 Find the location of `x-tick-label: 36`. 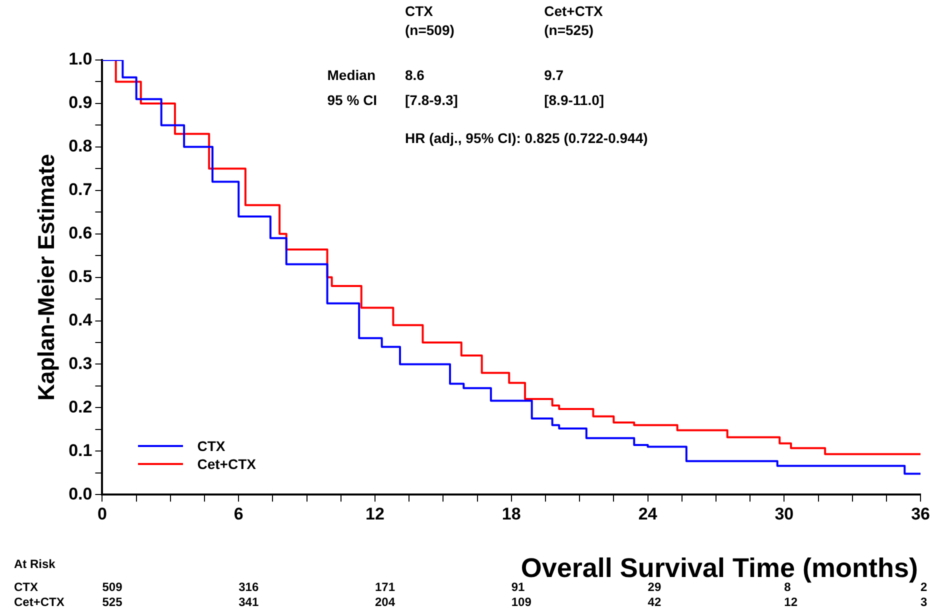

x-tick-label: 36 is located at coordinates (920, 514).